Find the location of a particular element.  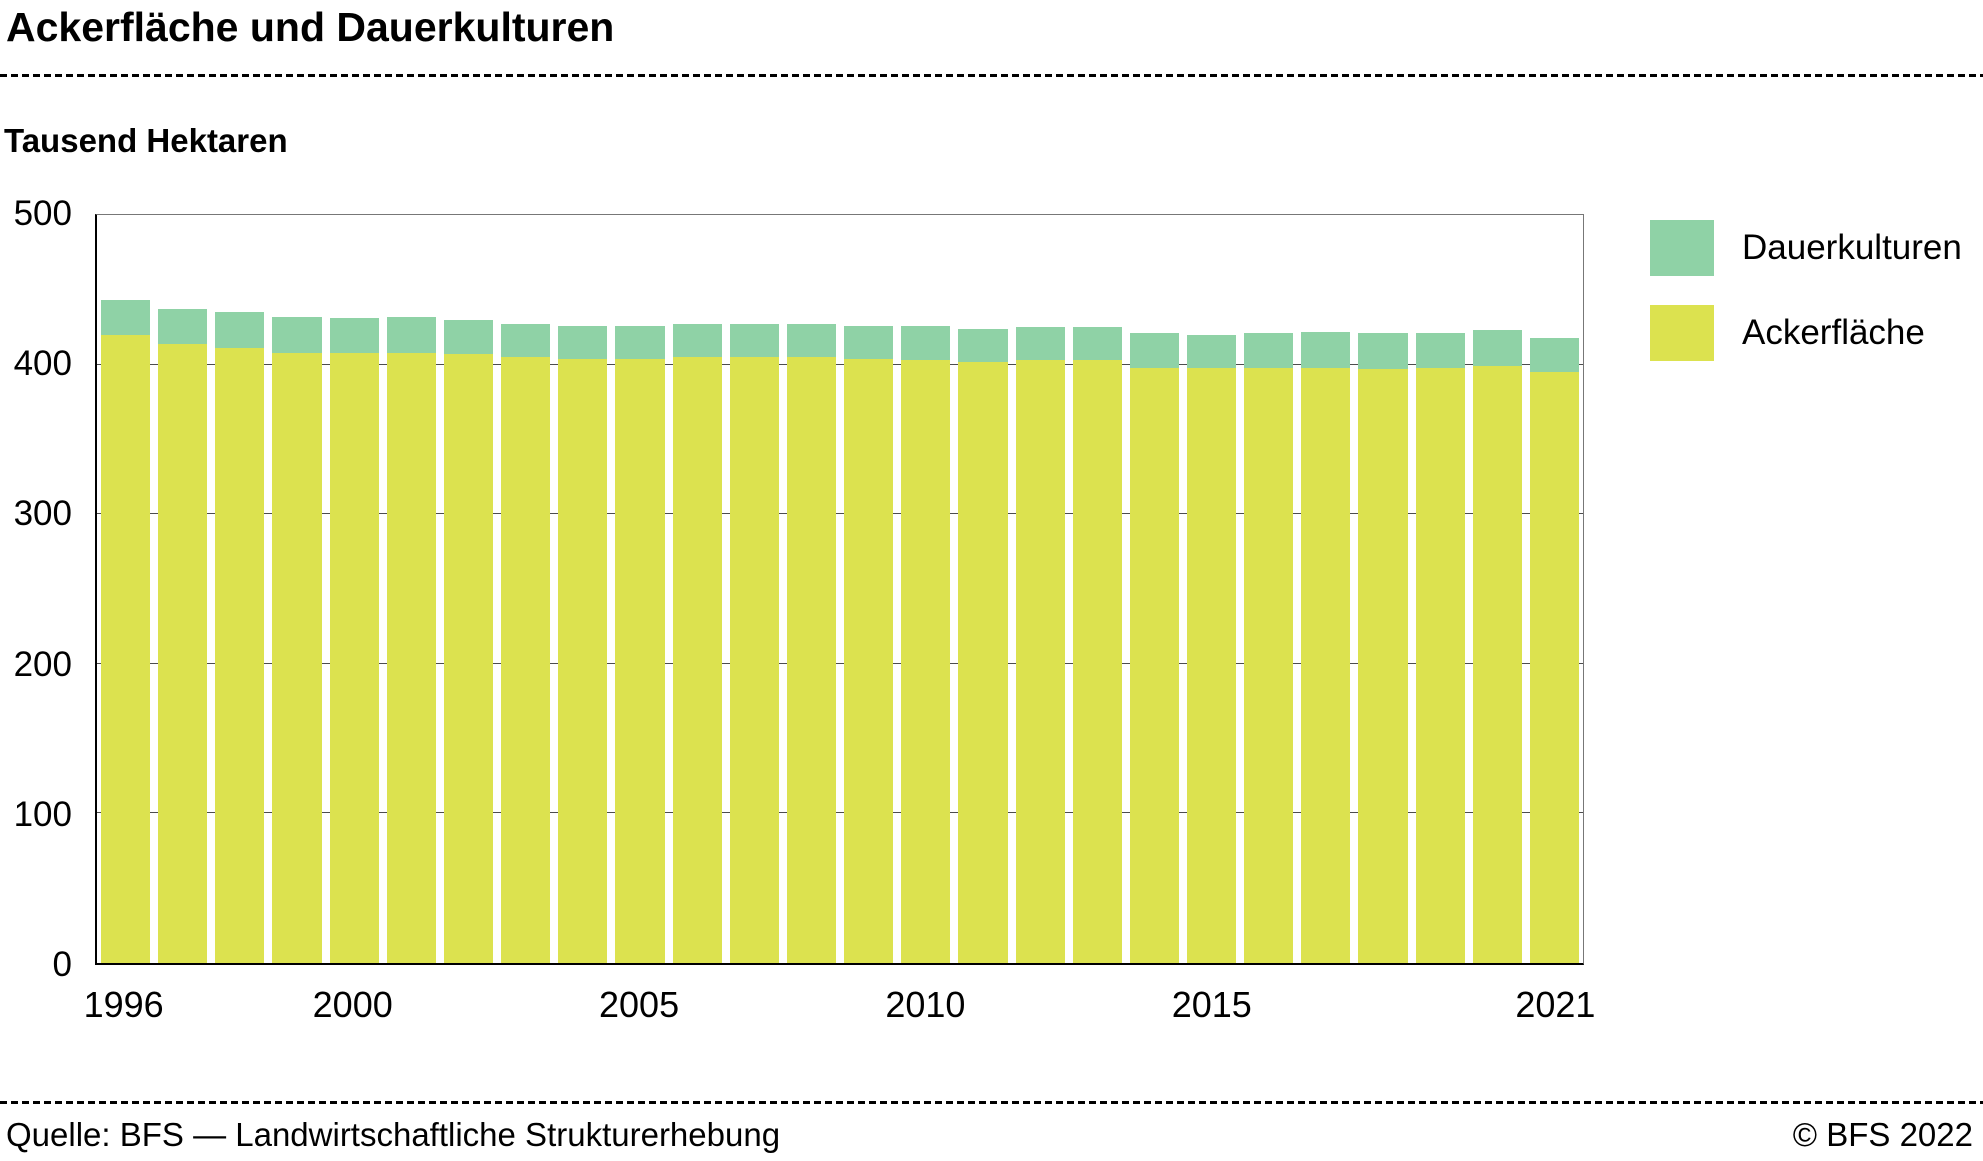

legend-item-ackerflaeche: Ackerfläche is located at coordinates (1806, 333).